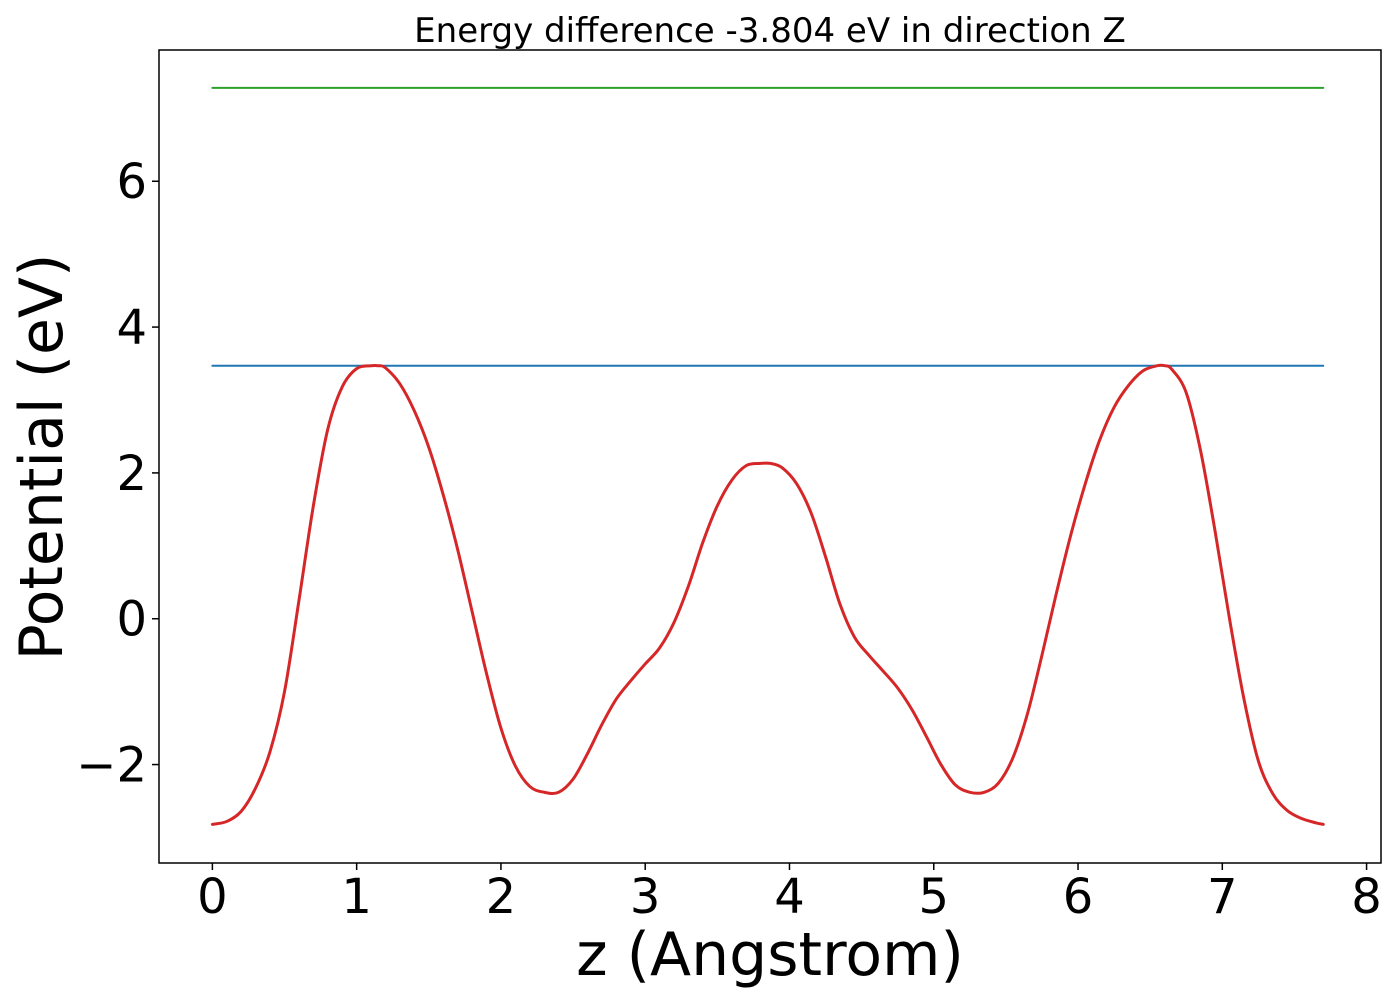 Image resolution: width=1400 pixels, height=1000 pixels. What do you see at coordinates (789, 897) in the screenshot?
I see `x-tick-label: 4` at bounding box center [789, 897].